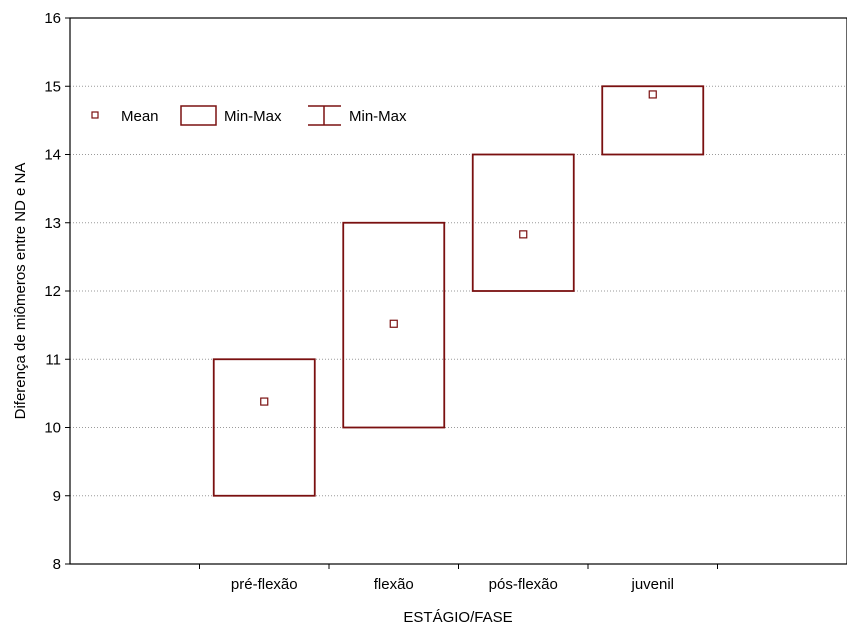 This screenshot has height=632, width=847. What do you see at coordinates (394, 584) in the screenshot?
I see `x-tick-label: flexão` at bounding box center [394, 584].